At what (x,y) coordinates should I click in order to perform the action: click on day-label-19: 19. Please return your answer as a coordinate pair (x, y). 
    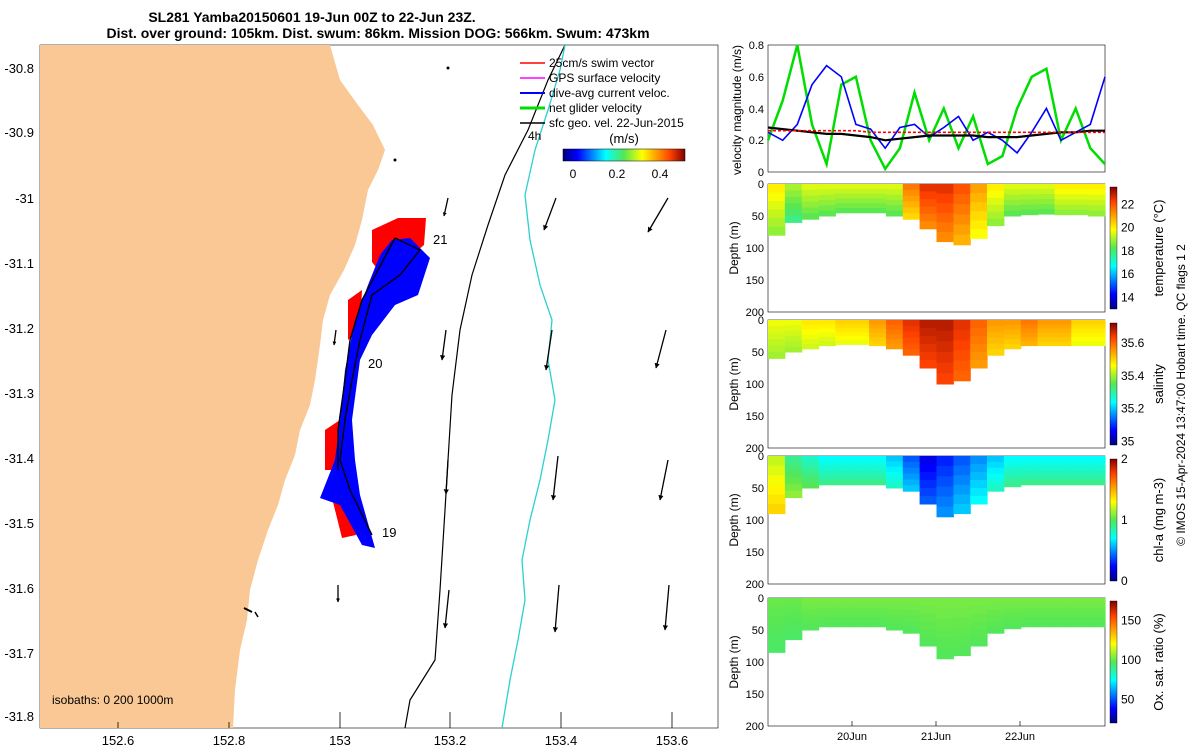
    Looking at the image, I should click on (389, 532).